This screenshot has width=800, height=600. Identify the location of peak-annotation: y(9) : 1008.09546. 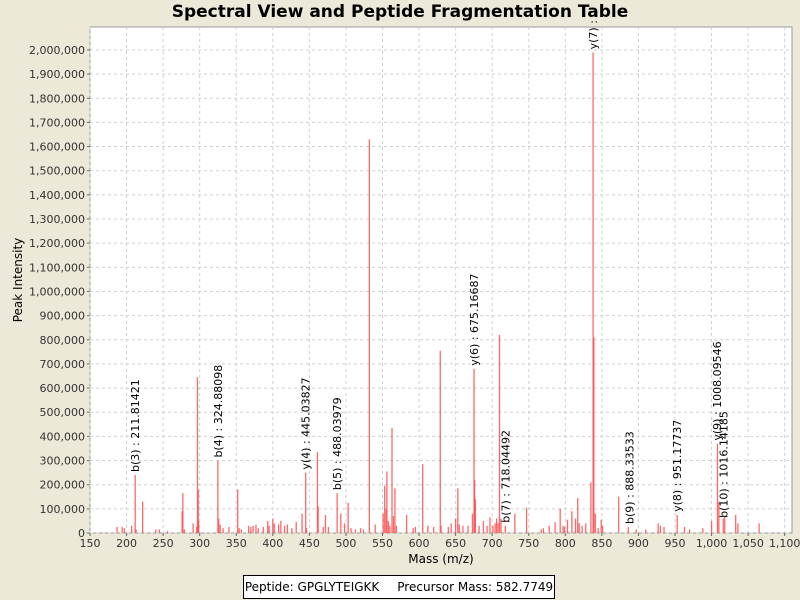
(717, 390).